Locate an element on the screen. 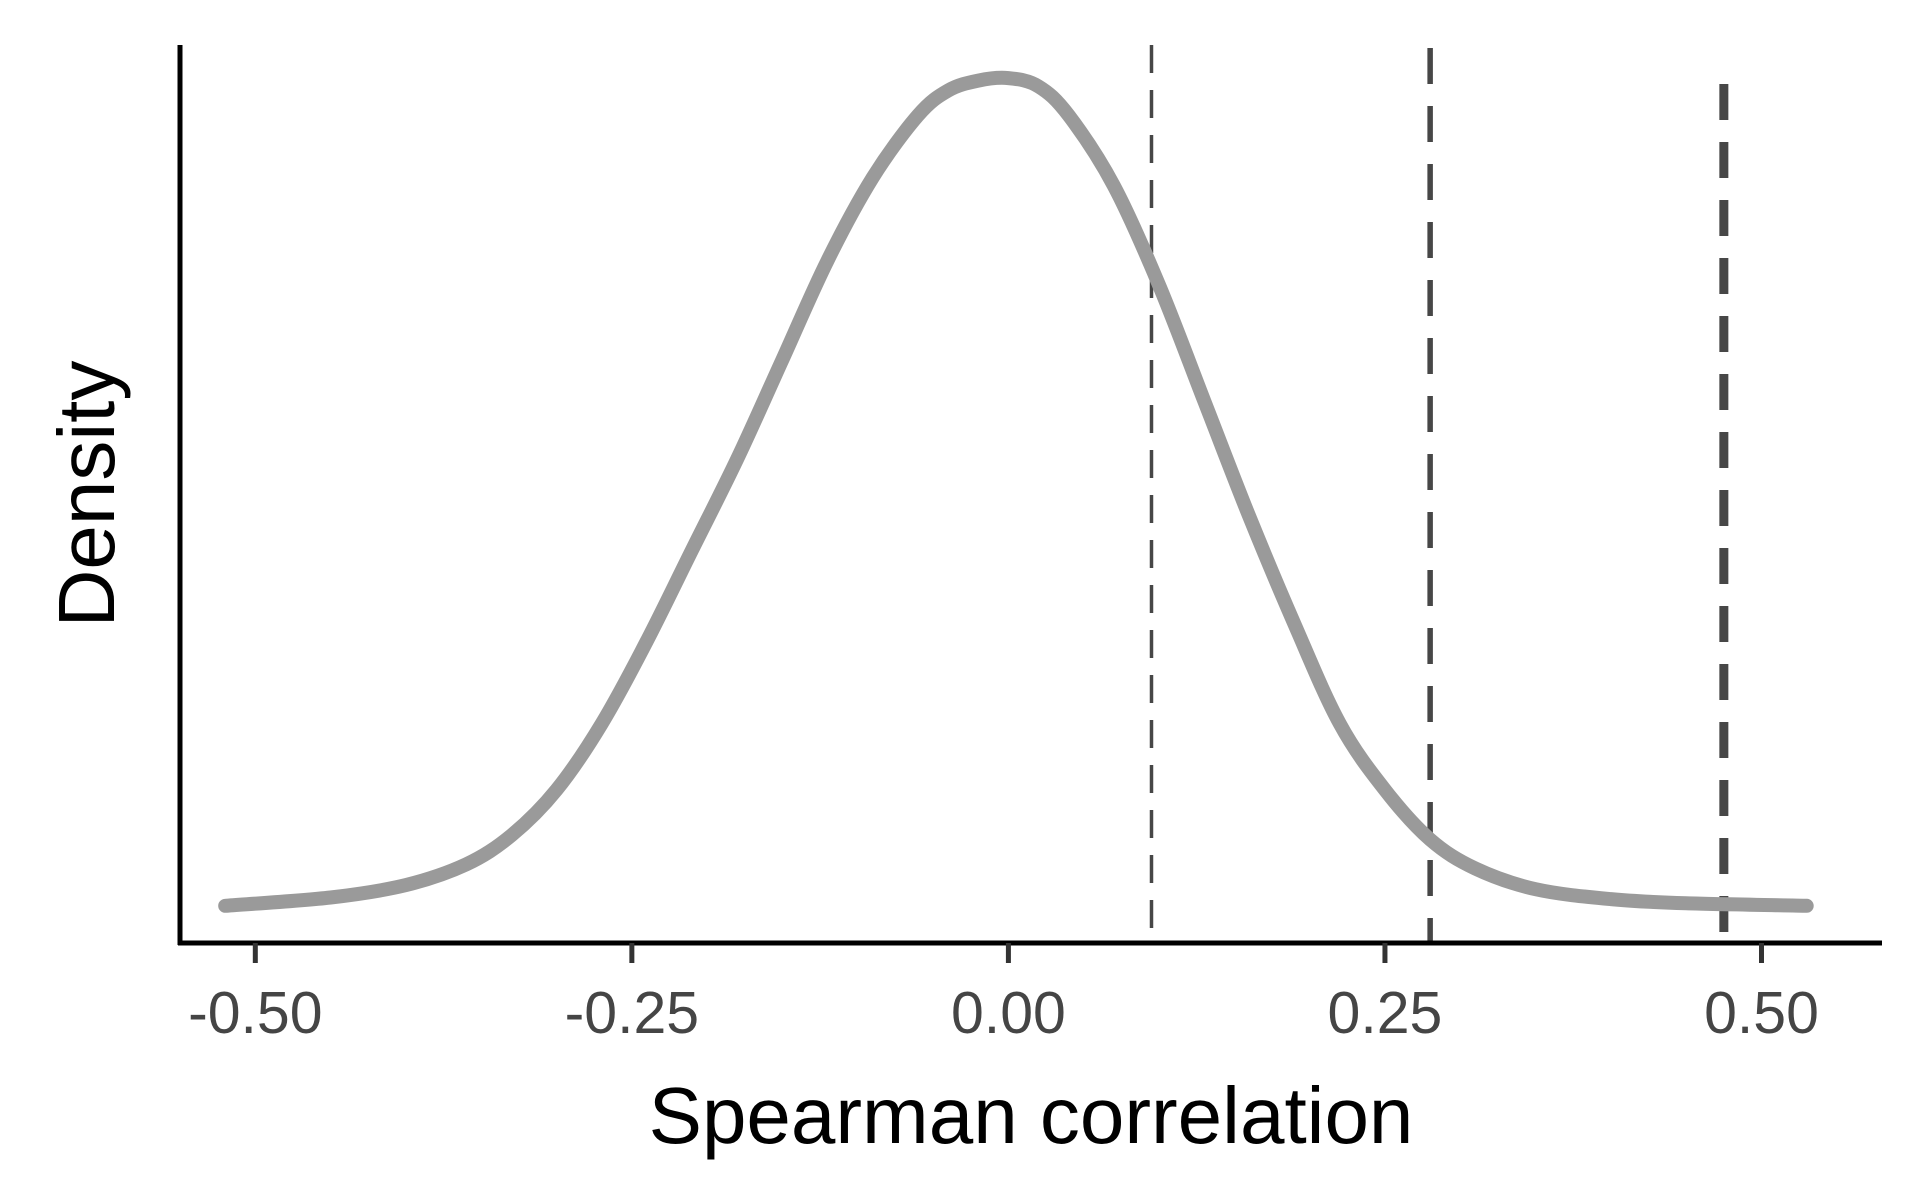  x-tick-label: -0.25 is located at coordinates (632, 1013).